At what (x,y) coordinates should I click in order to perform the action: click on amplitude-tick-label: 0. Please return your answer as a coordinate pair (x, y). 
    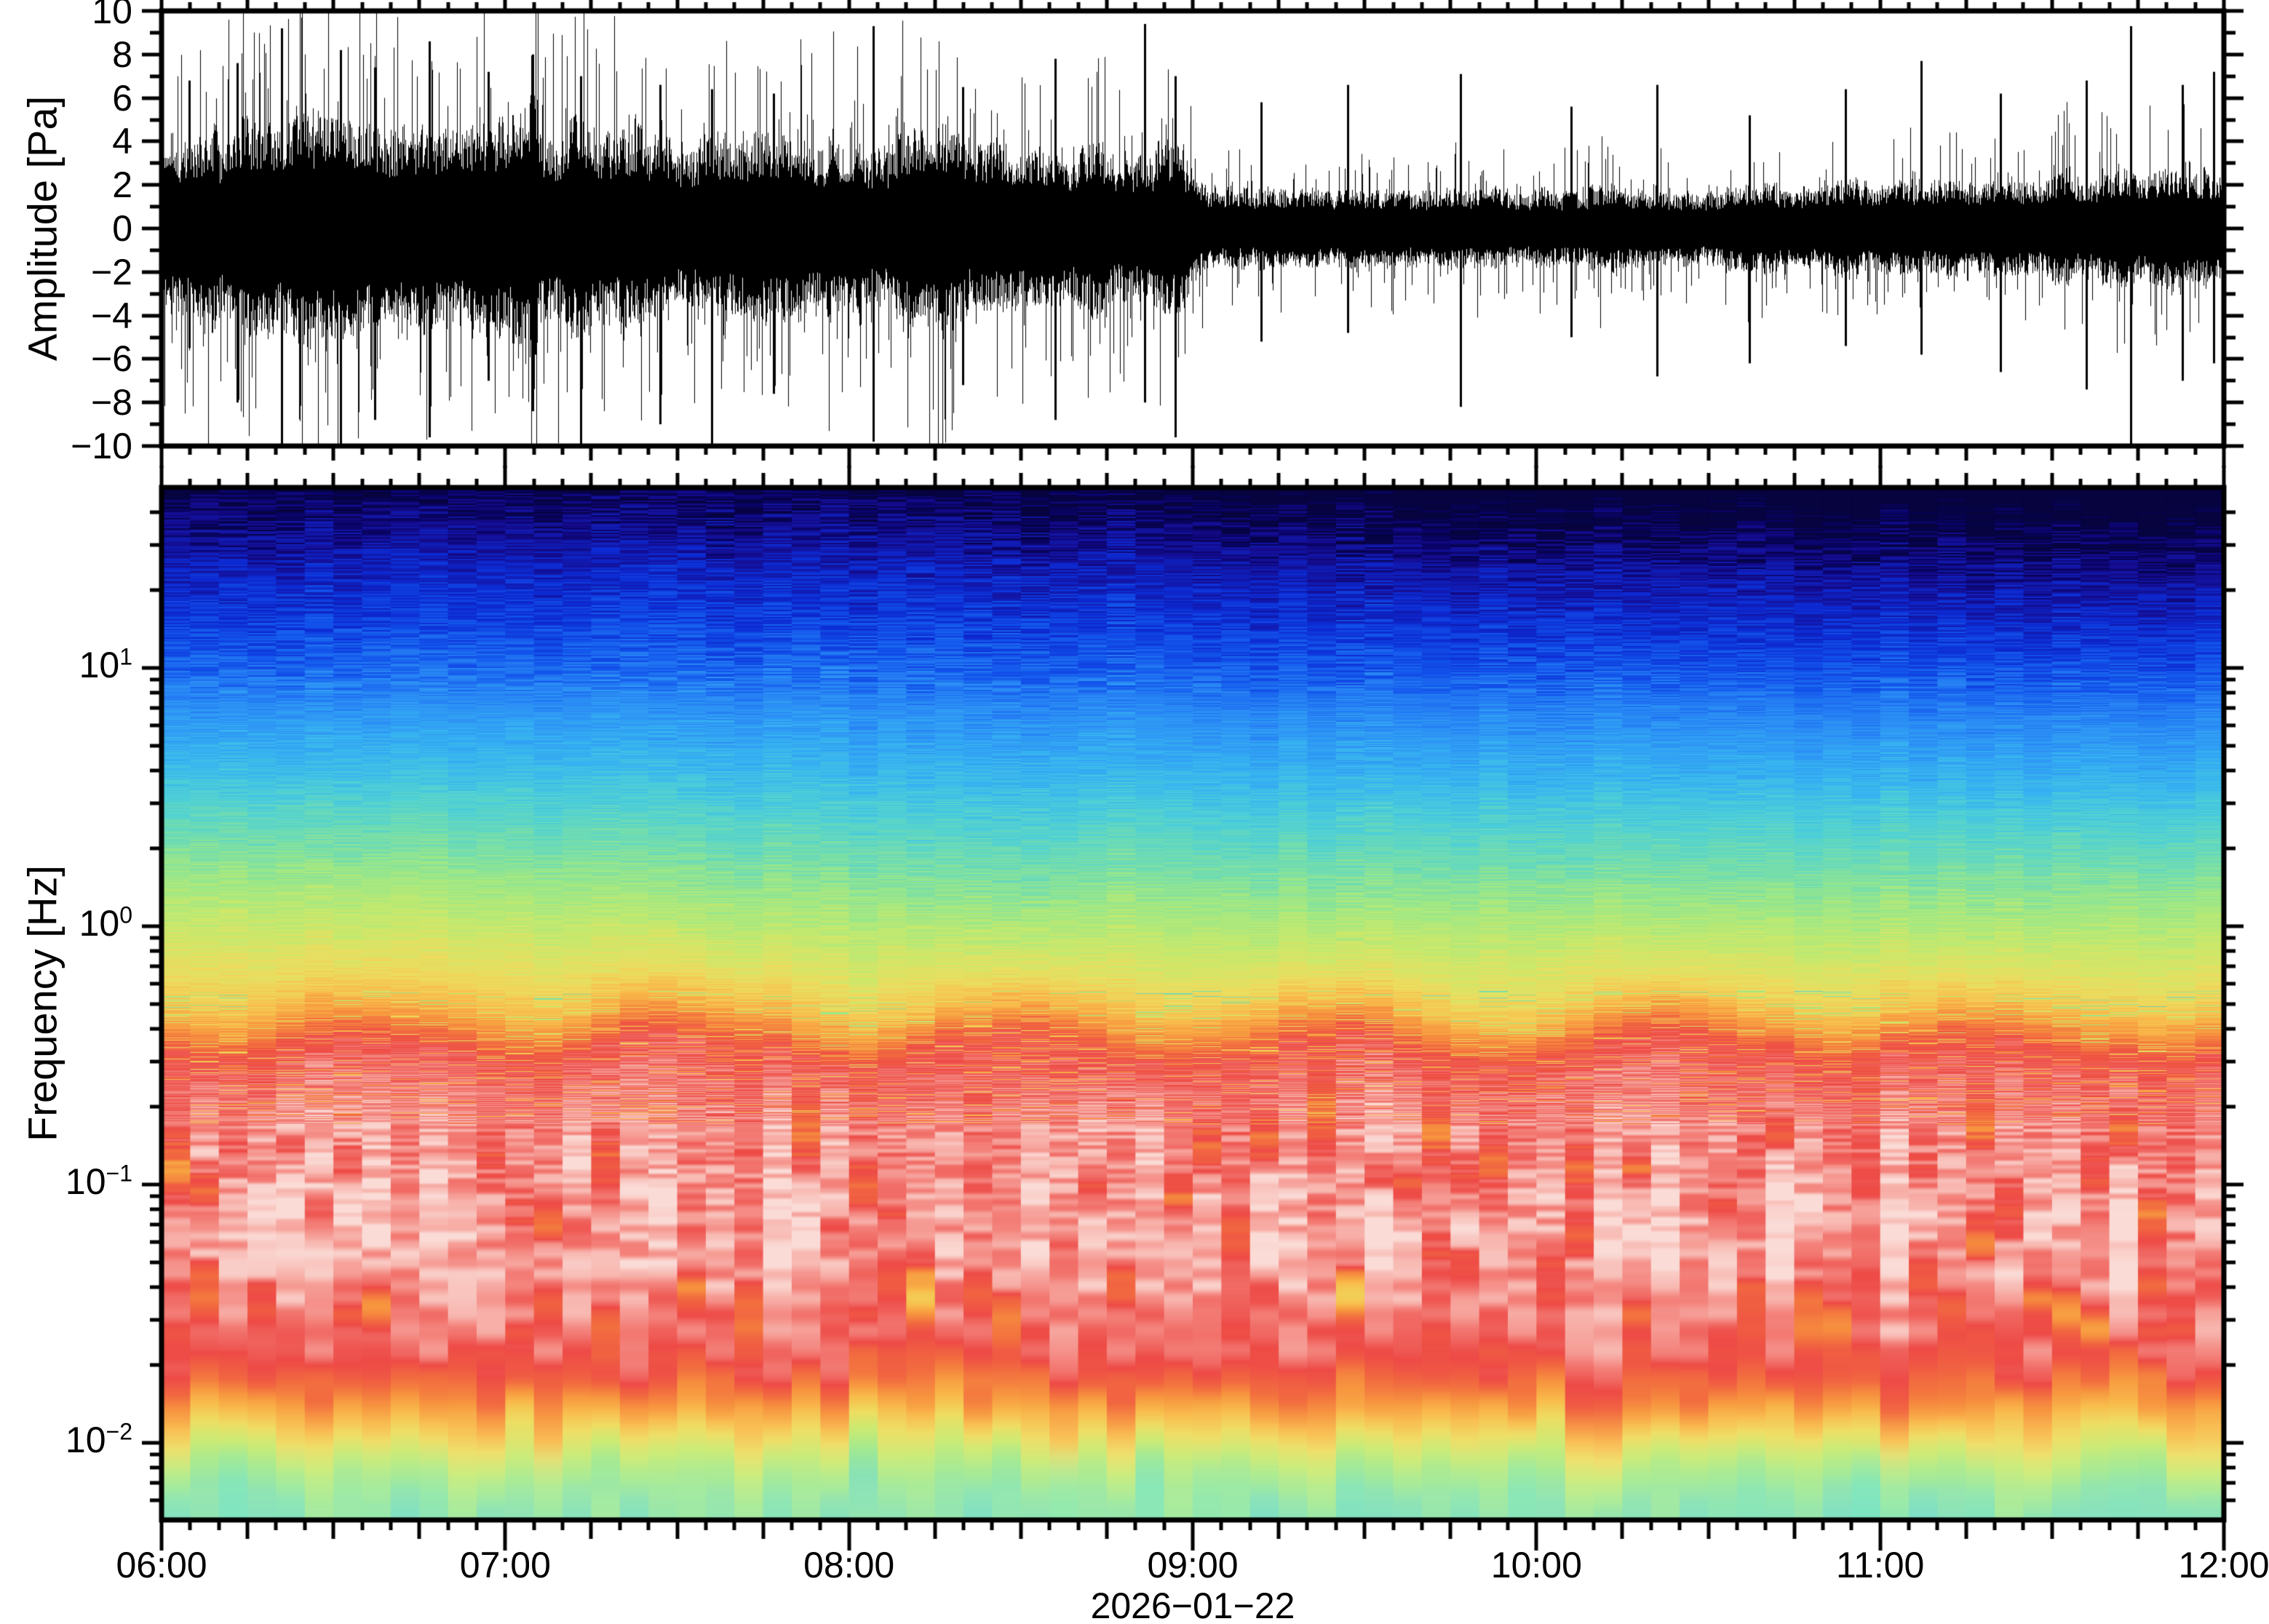
    Looking at the image, I should click on (122, 228).